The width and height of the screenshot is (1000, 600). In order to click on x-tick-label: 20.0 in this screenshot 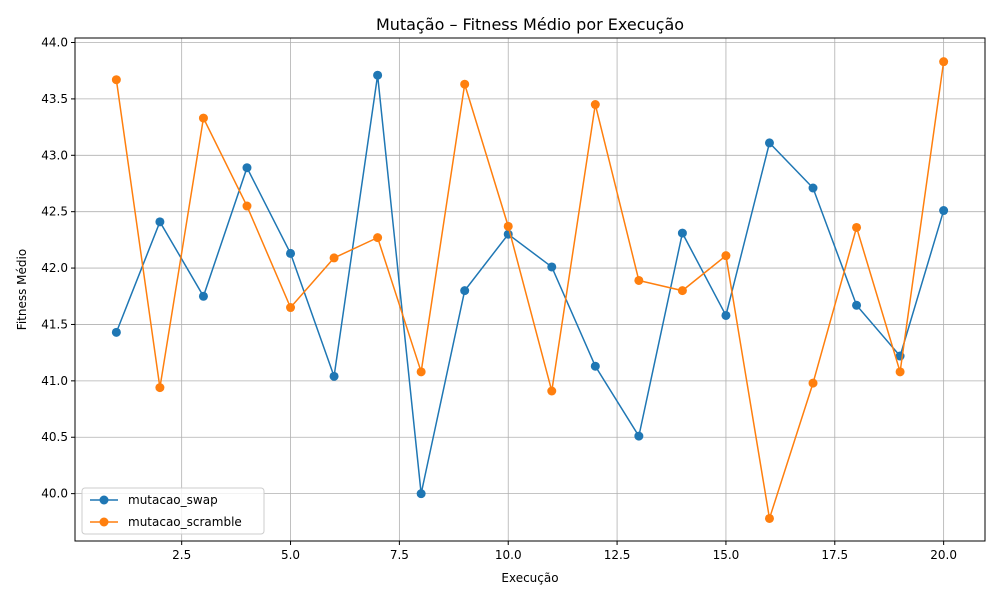, I will do `click(943, 555)`.